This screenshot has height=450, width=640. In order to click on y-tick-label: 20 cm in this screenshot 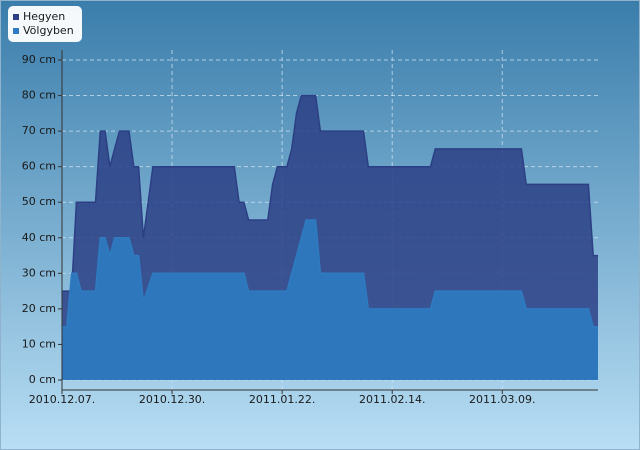, I will do `click(39, 308)`.